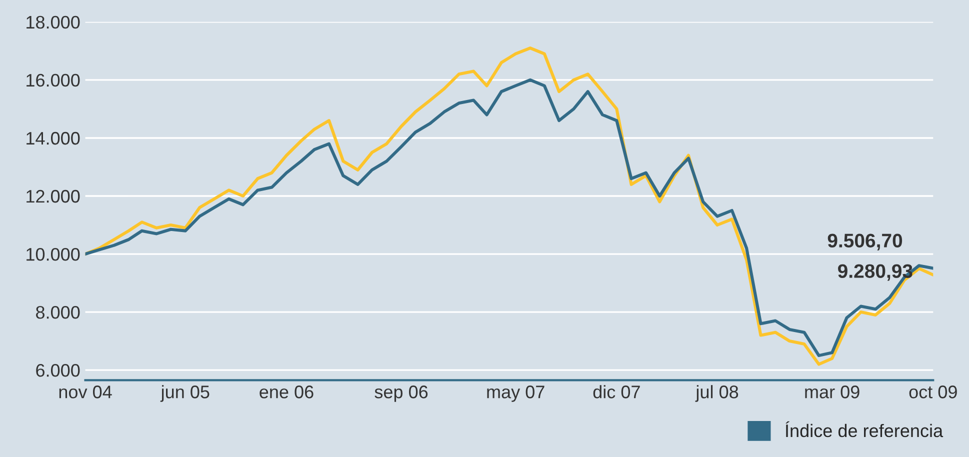  I want to click on x-tick-label: ene 06, so click(287, 392).